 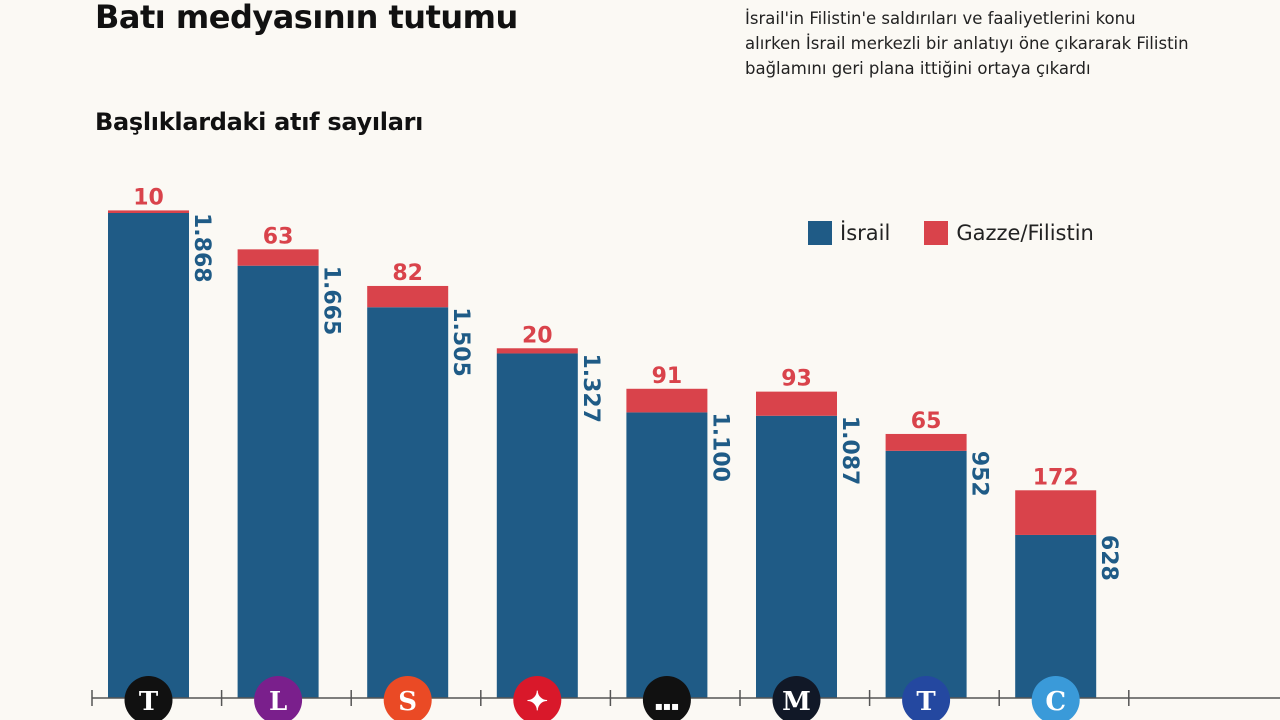 I want to click on legend: İsrail Gazze/Filistin, so click(x=968, y=233).